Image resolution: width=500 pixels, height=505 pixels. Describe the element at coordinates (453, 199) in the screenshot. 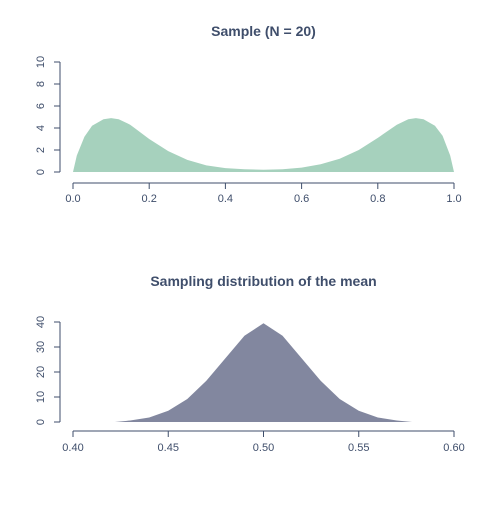

I see `x-tick-label: 1.0` at that location.